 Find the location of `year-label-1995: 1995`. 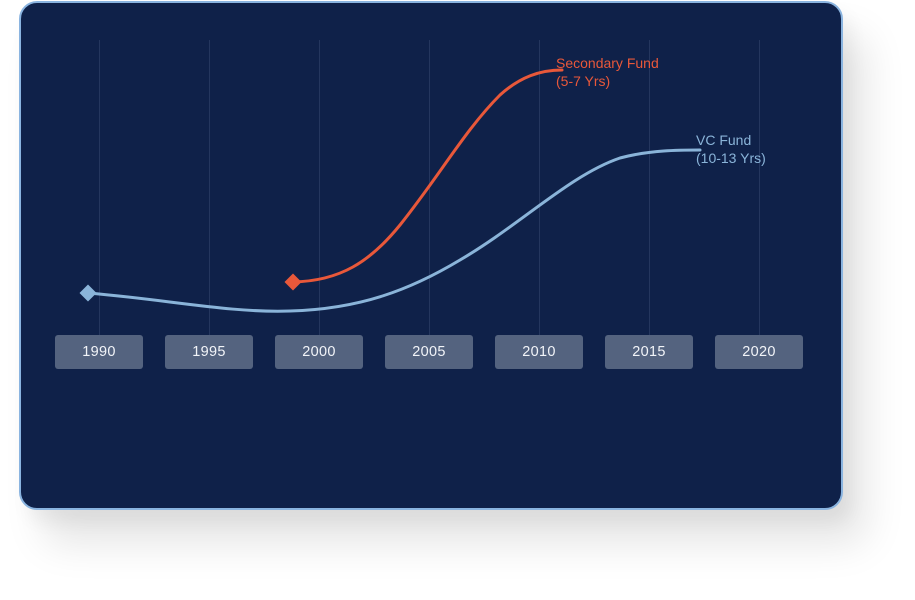

year-label-1995: 1995 is located at coordinates (209, 352).